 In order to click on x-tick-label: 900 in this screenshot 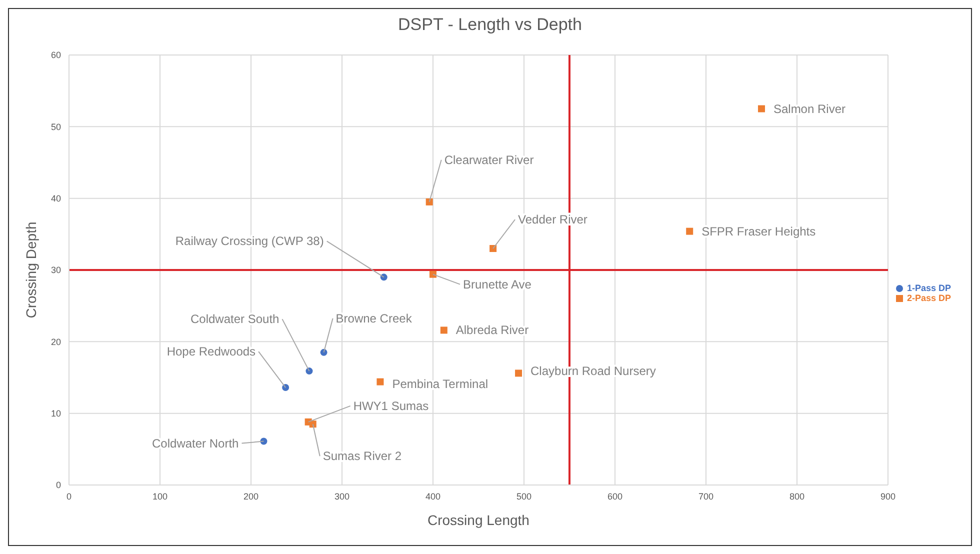, I will do `click(888, 496)`.